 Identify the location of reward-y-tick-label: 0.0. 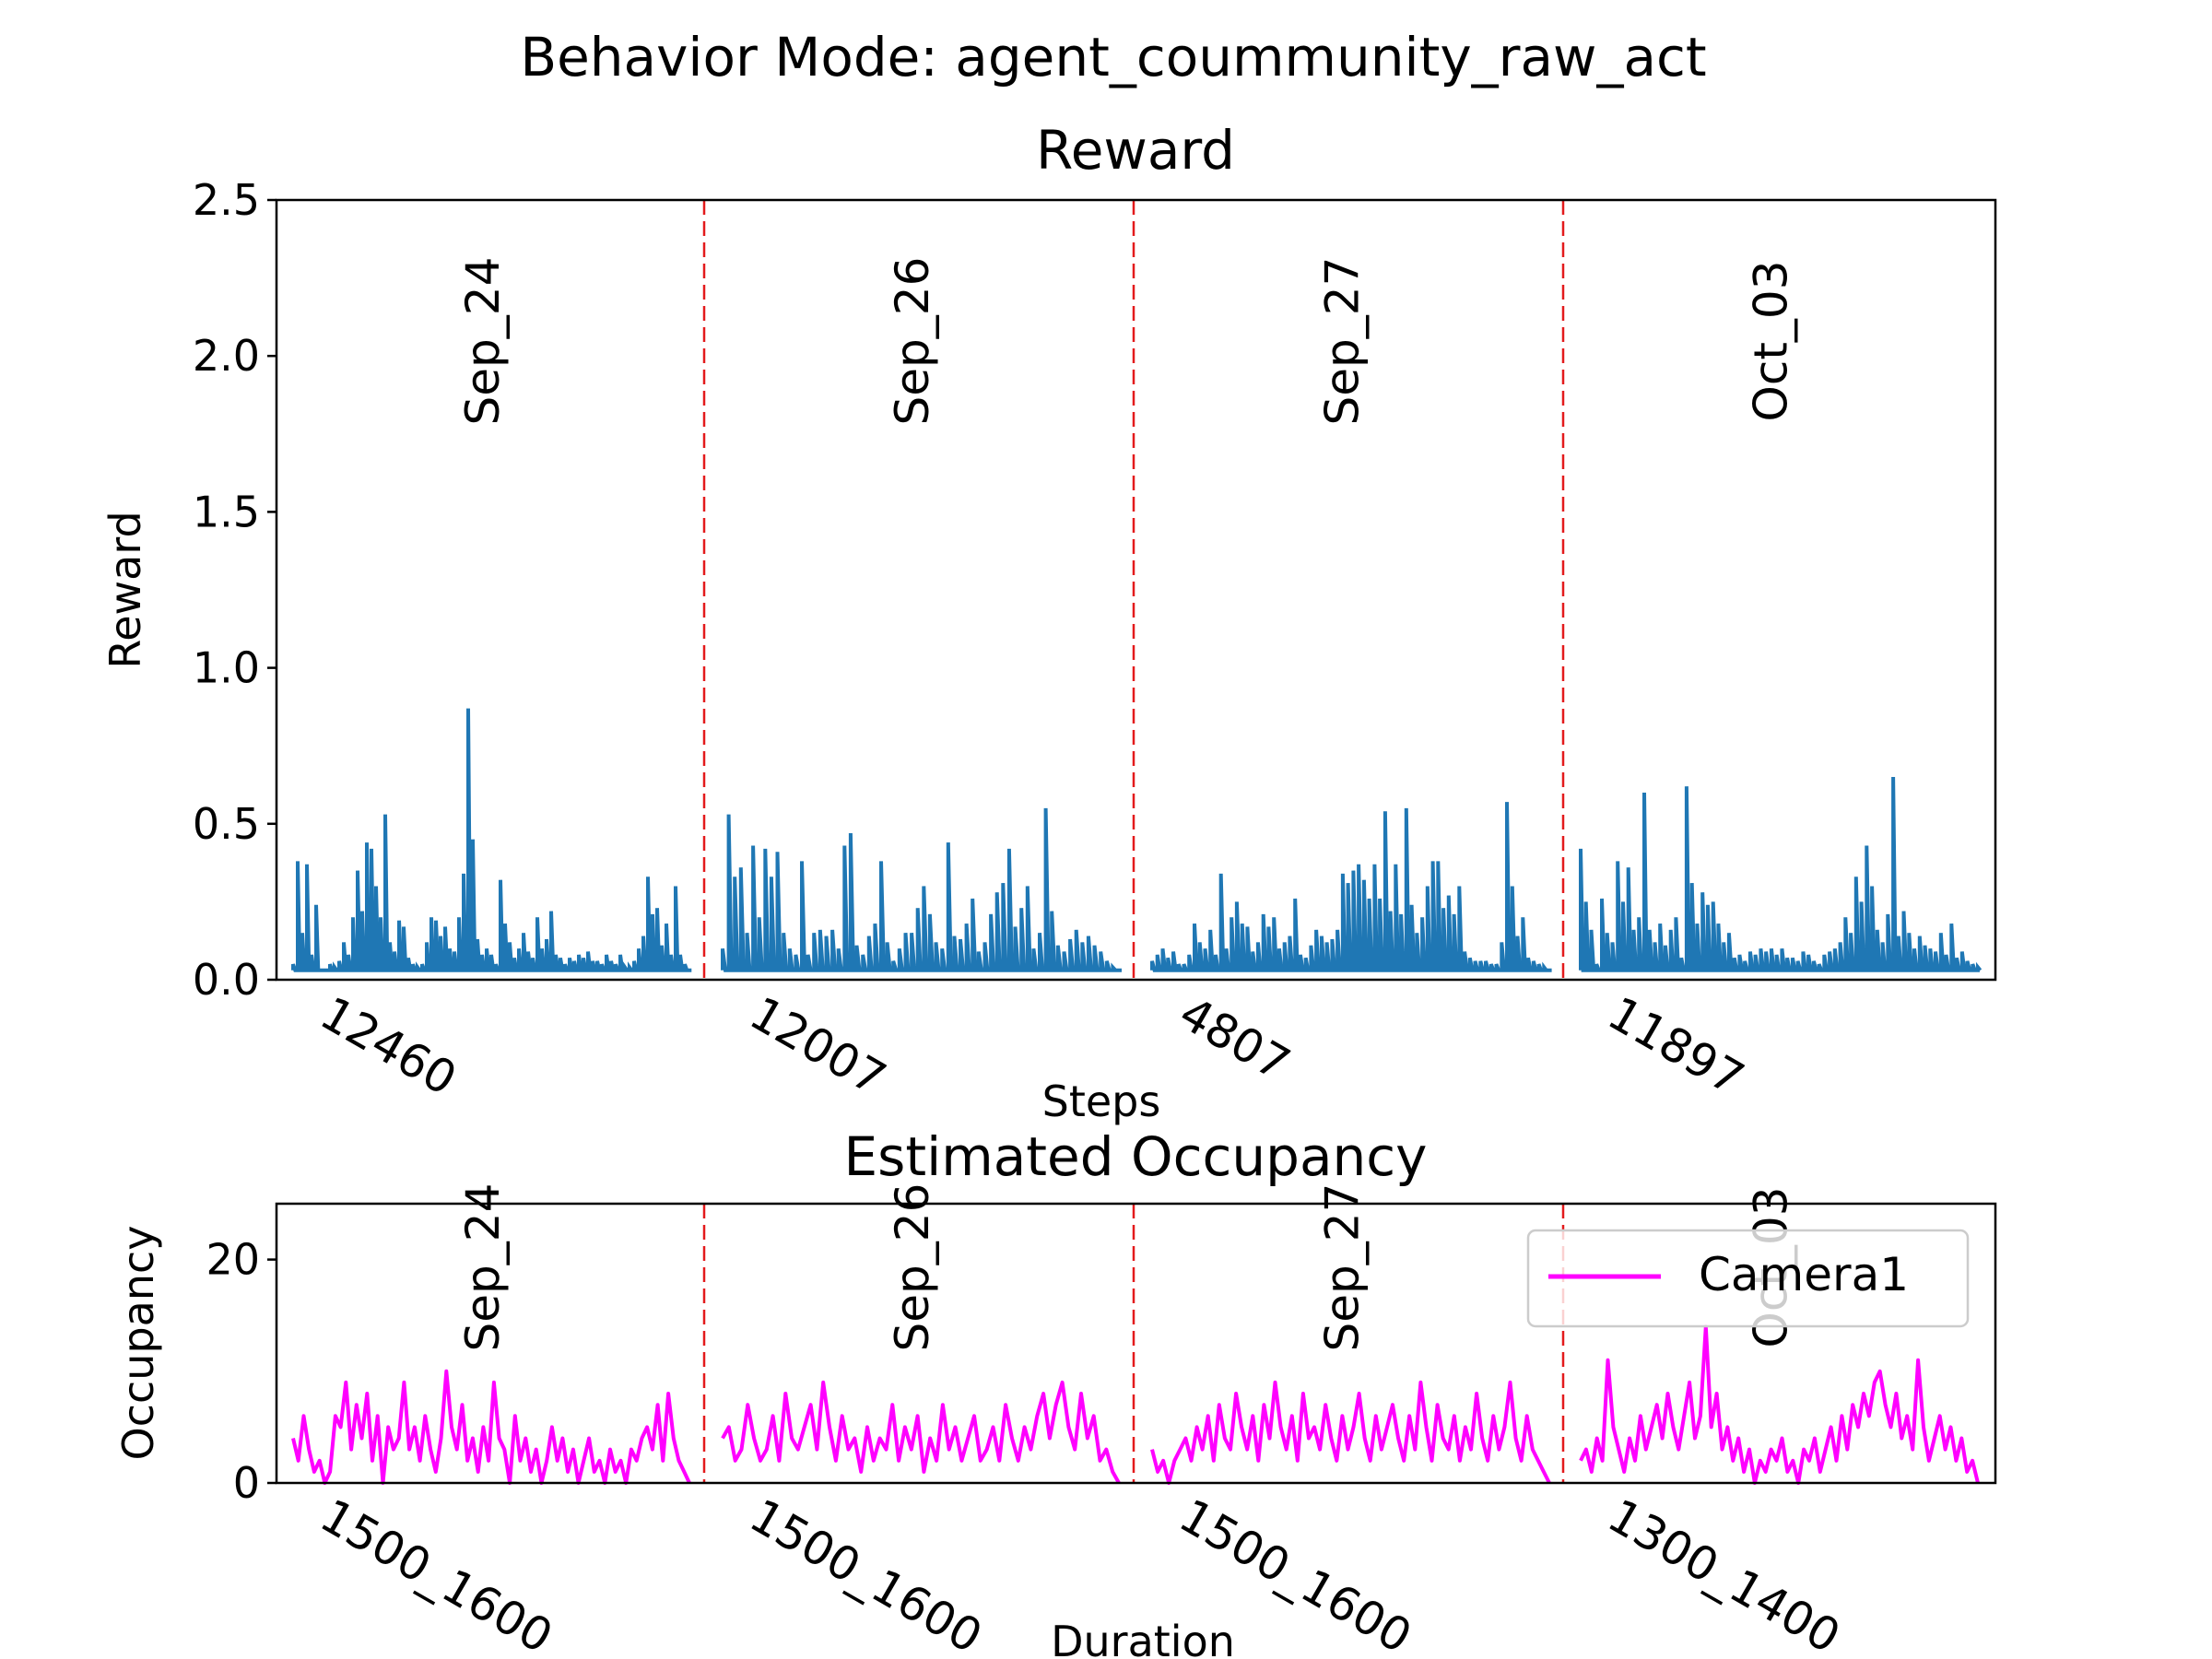
(226, 980).